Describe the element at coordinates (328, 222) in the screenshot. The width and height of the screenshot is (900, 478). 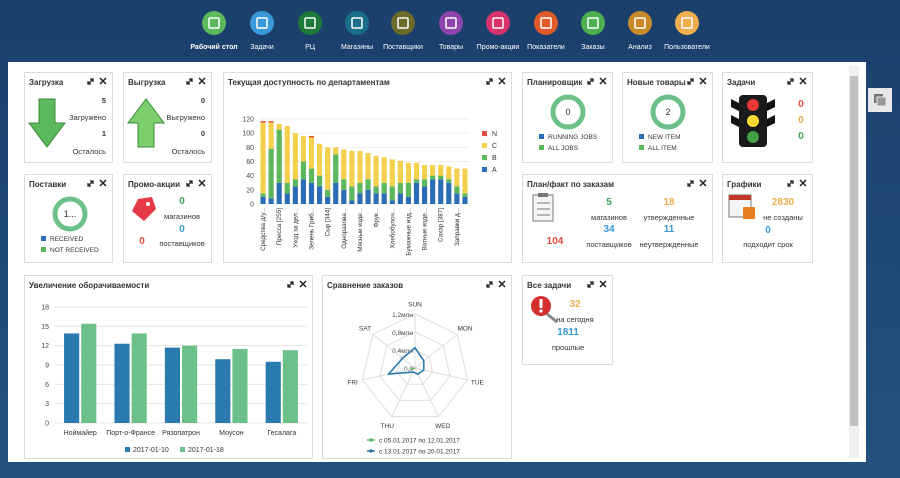
I see `x-tick-label: Сыр [344]` at that location.